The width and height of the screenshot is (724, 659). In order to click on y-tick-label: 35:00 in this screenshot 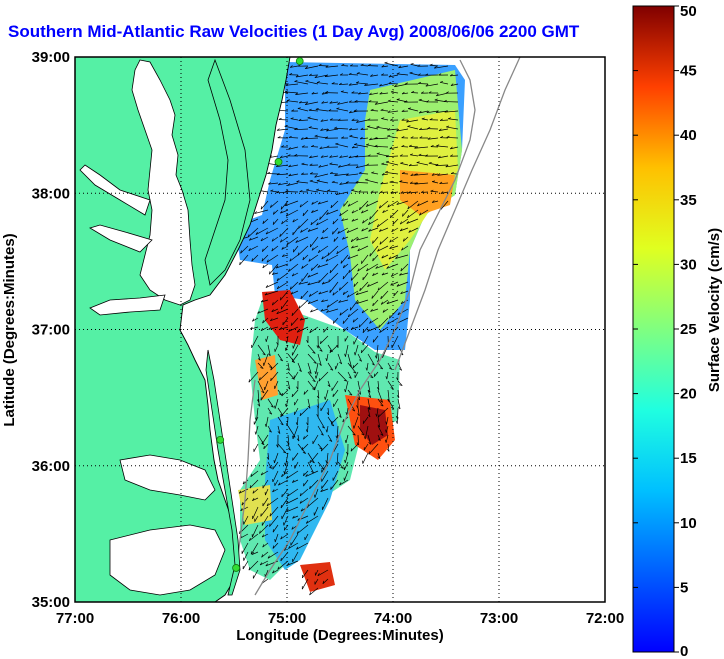, I will do `click(51, 602)`.